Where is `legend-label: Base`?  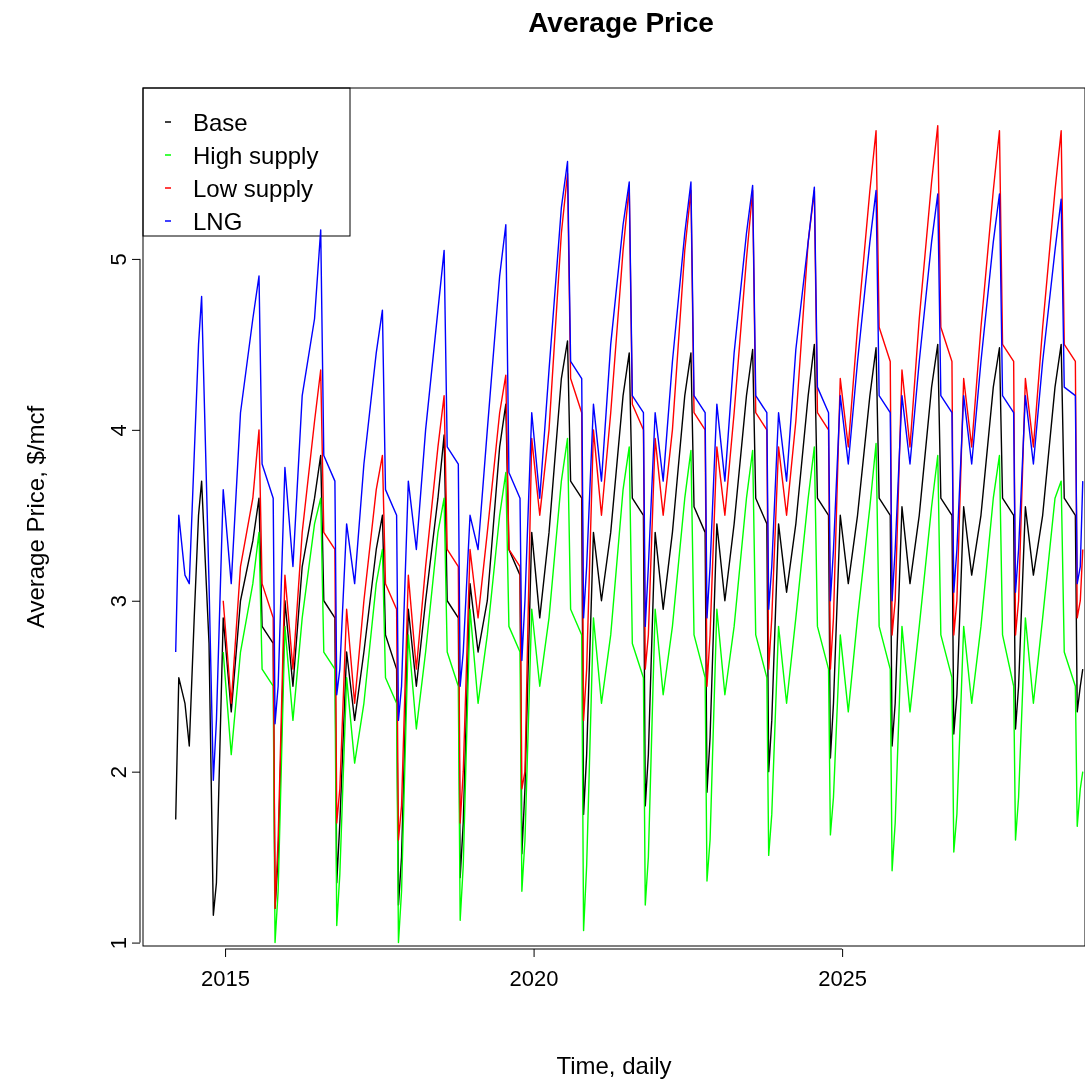
legend-label: Base is located at coordinates (220, 123).